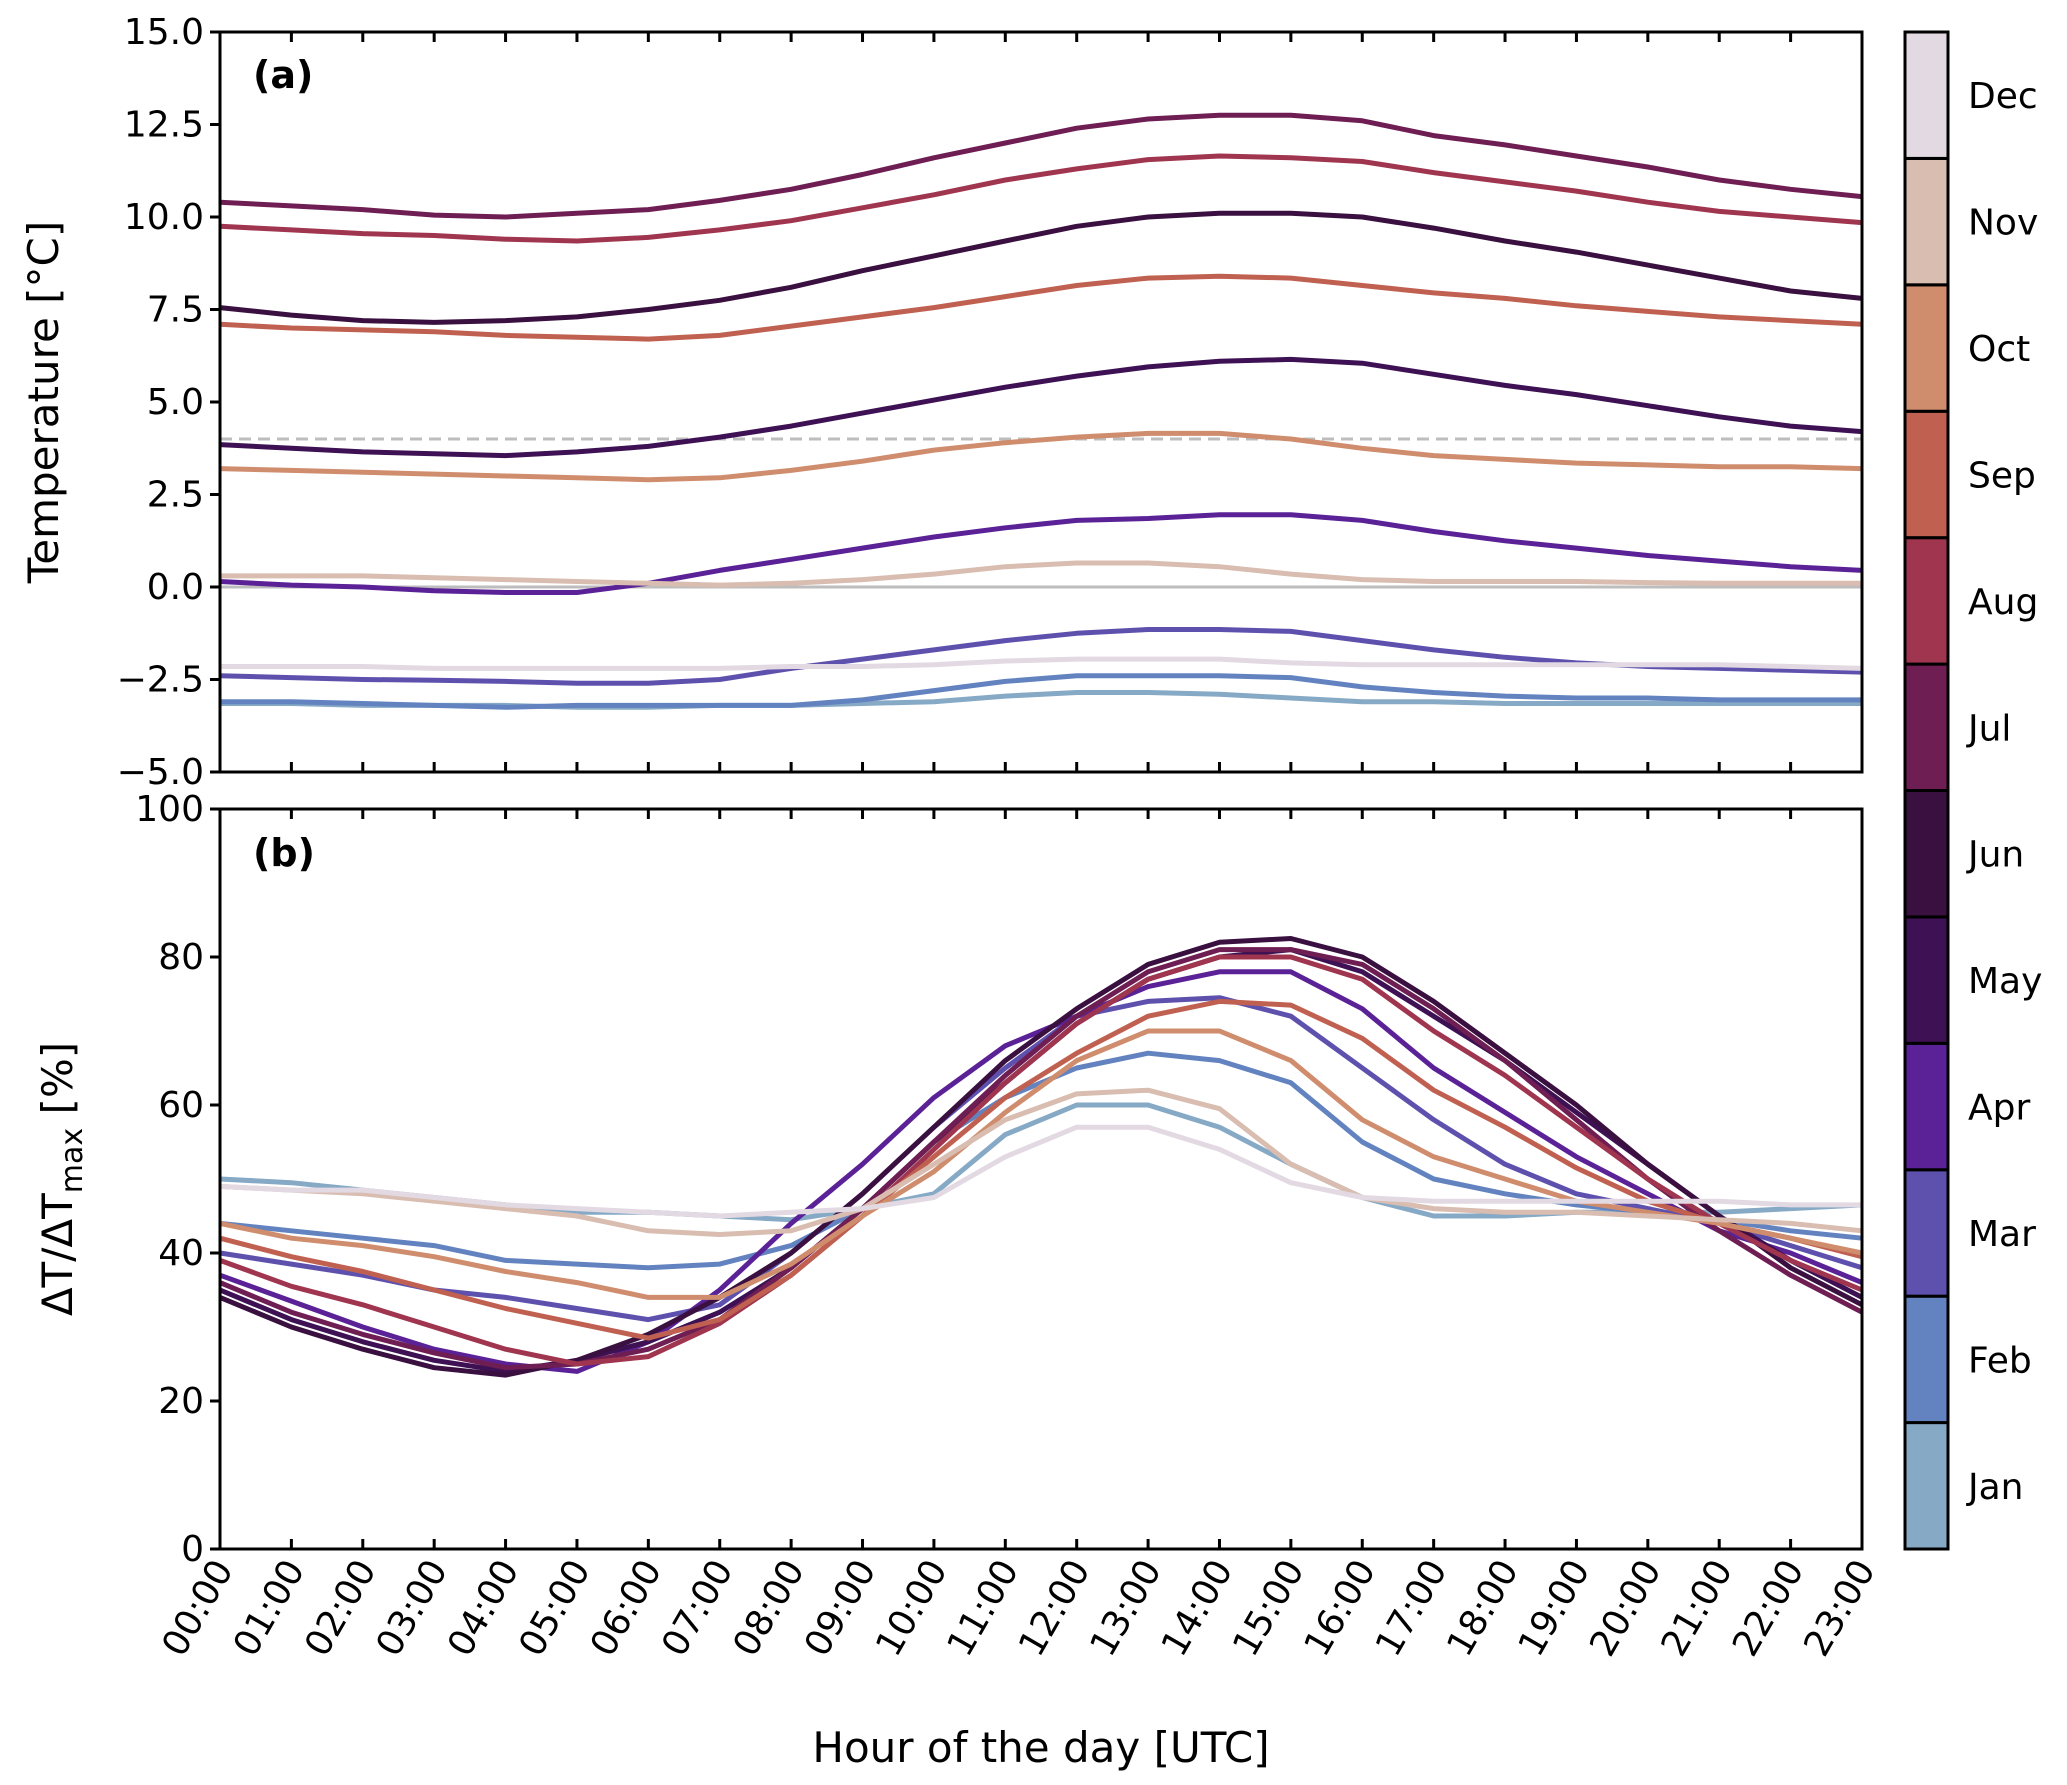 This screenshot has height=1785, width=2067. What do you see at coordinates (164, 217) in the screenshot?
I see `y-tick-label: 10.0` at bounding box center [164, 217].